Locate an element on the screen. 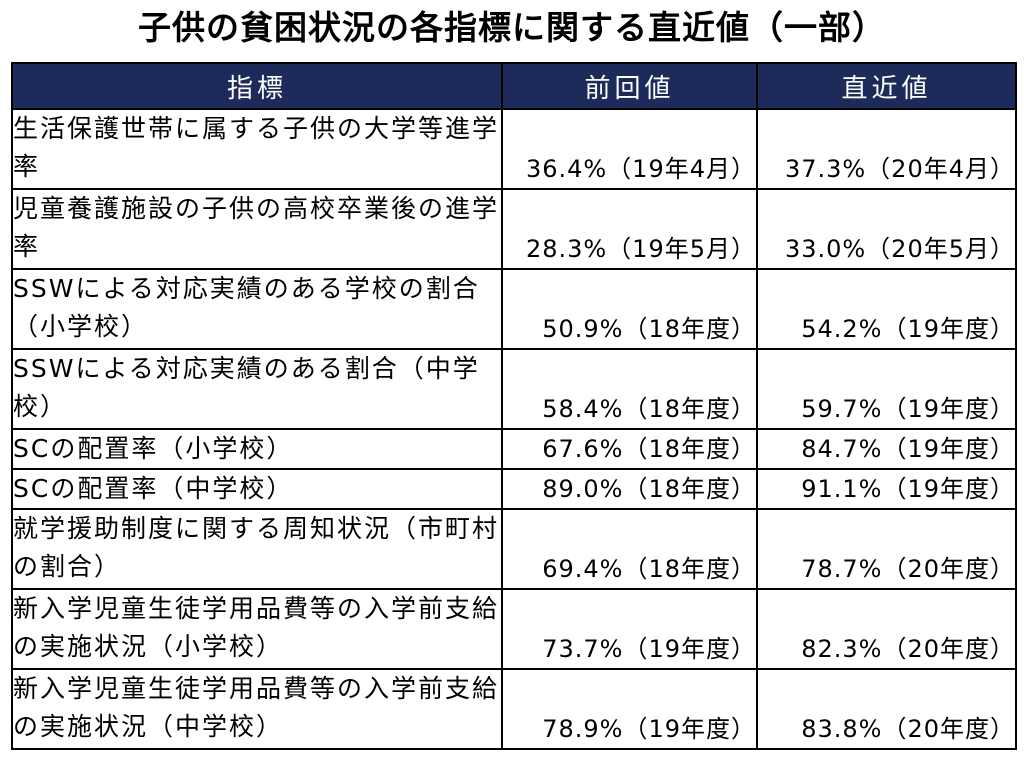 Image resolution: width=1024 pixels, height=768 pixels. previous-value-cell: 50.9%（18年度） is located at coordinates (629, 309).